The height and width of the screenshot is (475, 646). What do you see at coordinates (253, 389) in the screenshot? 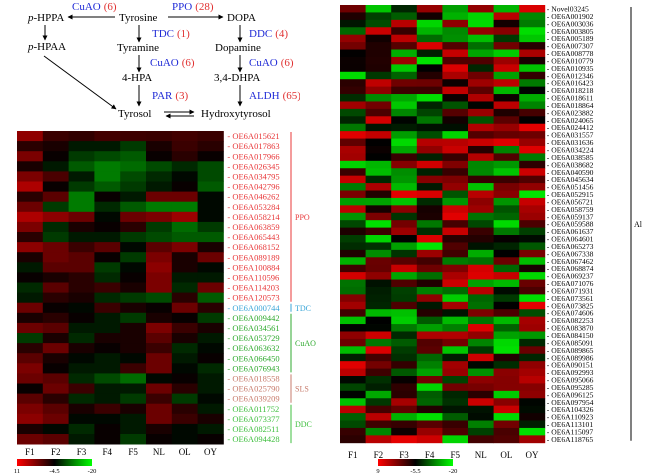
I see `gene-label: - OE6A025790` at bounding box center [253, 389].